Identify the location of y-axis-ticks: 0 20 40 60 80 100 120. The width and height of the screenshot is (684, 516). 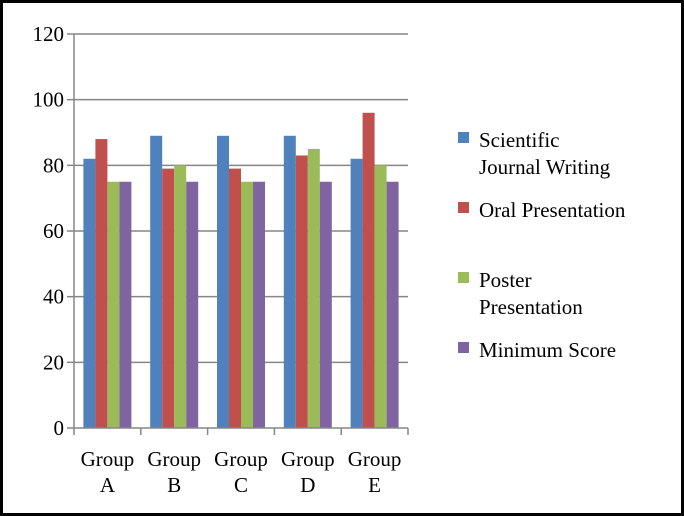
(49, 231).